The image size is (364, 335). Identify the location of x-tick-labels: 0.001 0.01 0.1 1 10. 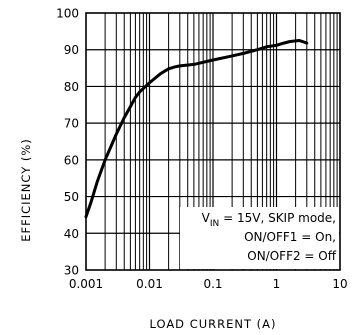
(208, 284).